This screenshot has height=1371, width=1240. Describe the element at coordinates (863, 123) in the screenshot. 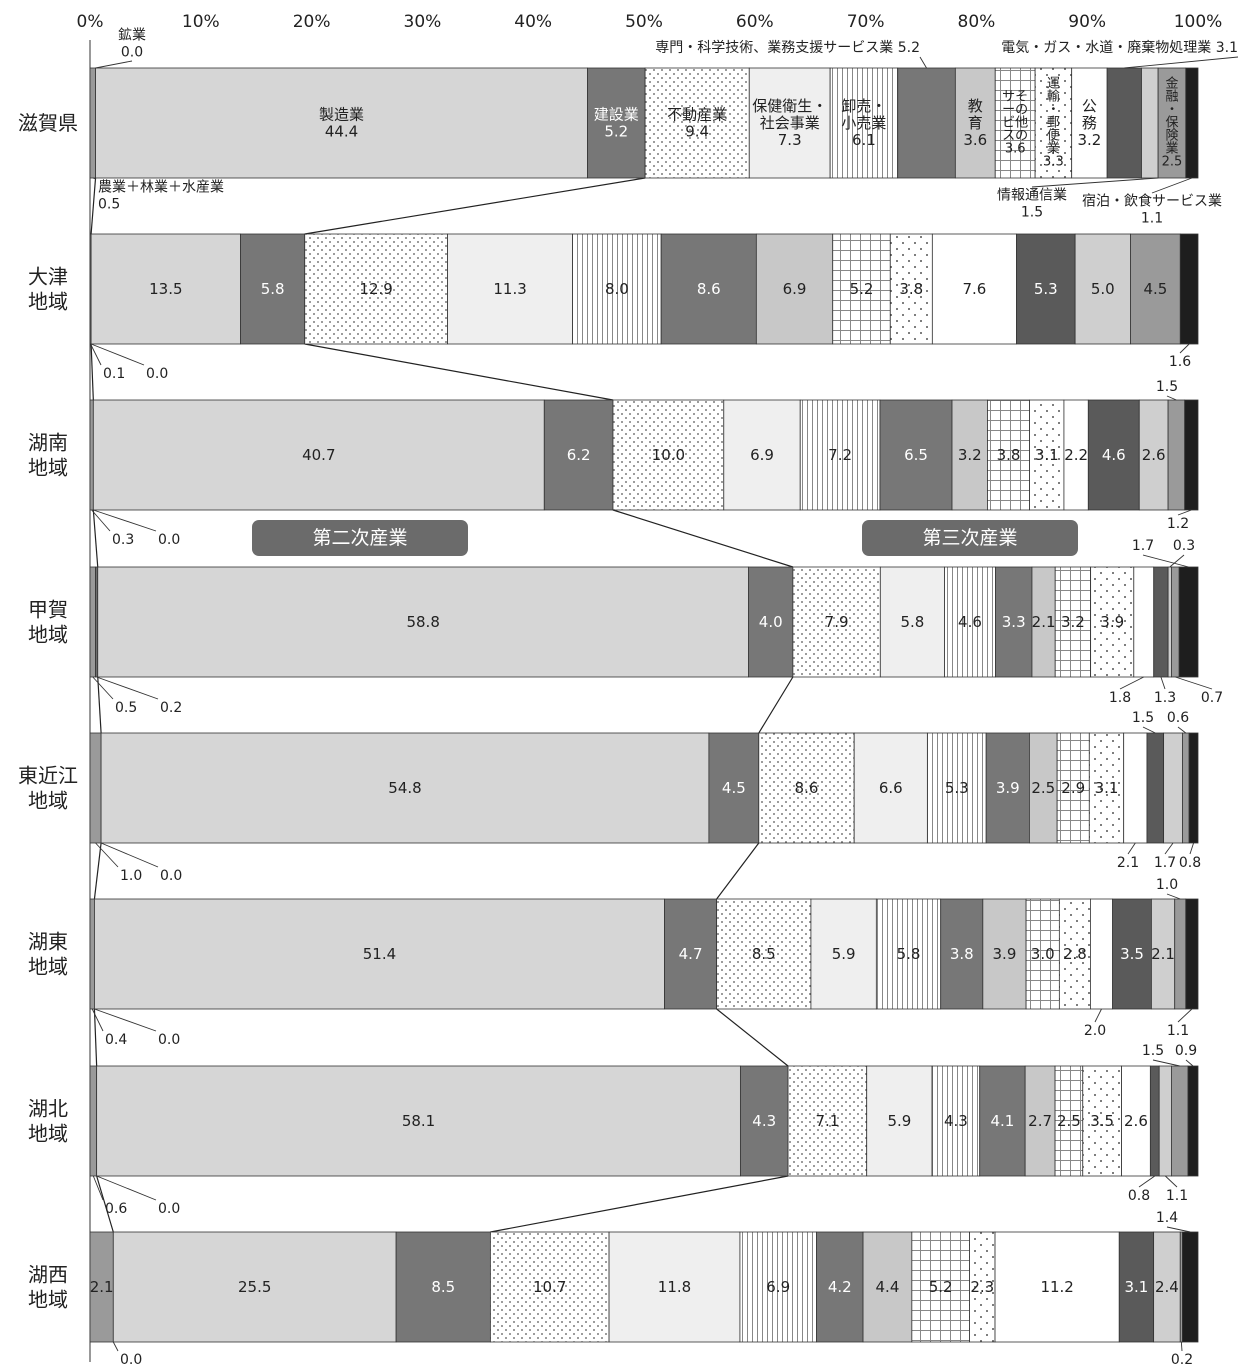

I see `data-label: 卸売・小売業 6.1` at that location.